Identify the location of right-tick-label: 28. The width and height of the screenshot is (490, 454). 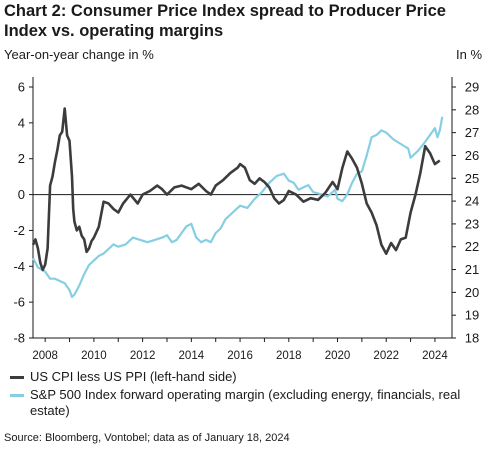
(472, 109).